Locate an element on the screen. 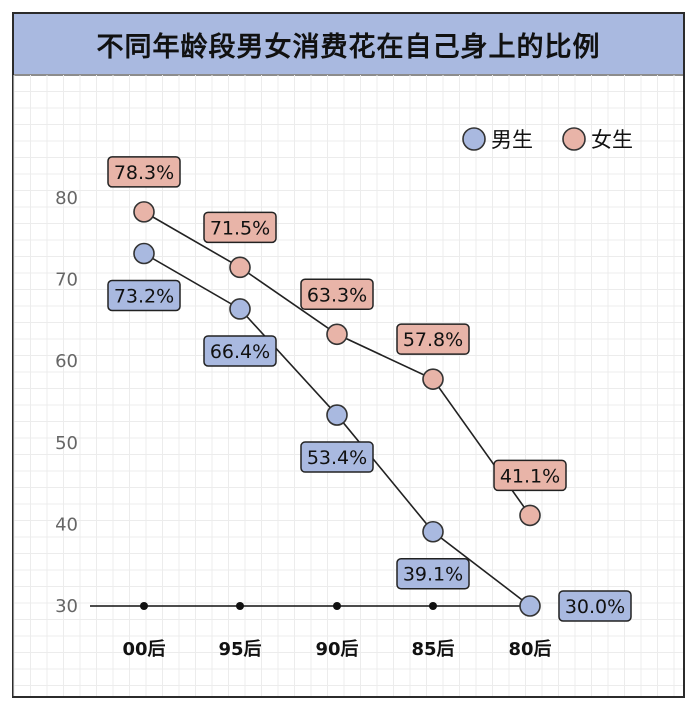  data-label: 39.1% is located at coordinates (433, 575).